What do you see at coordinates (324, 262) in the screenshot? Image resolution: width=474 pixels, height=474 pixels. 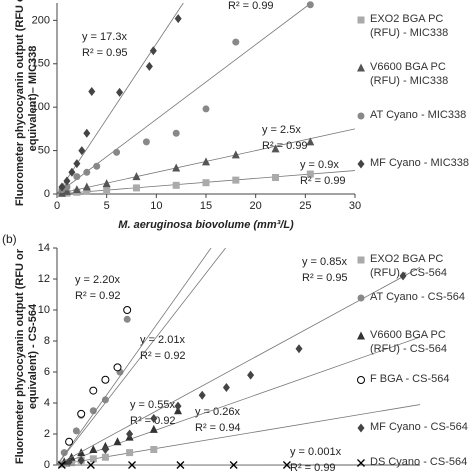 I see `fit-equation: y = 0.85x` at bounding box center [324, 262].